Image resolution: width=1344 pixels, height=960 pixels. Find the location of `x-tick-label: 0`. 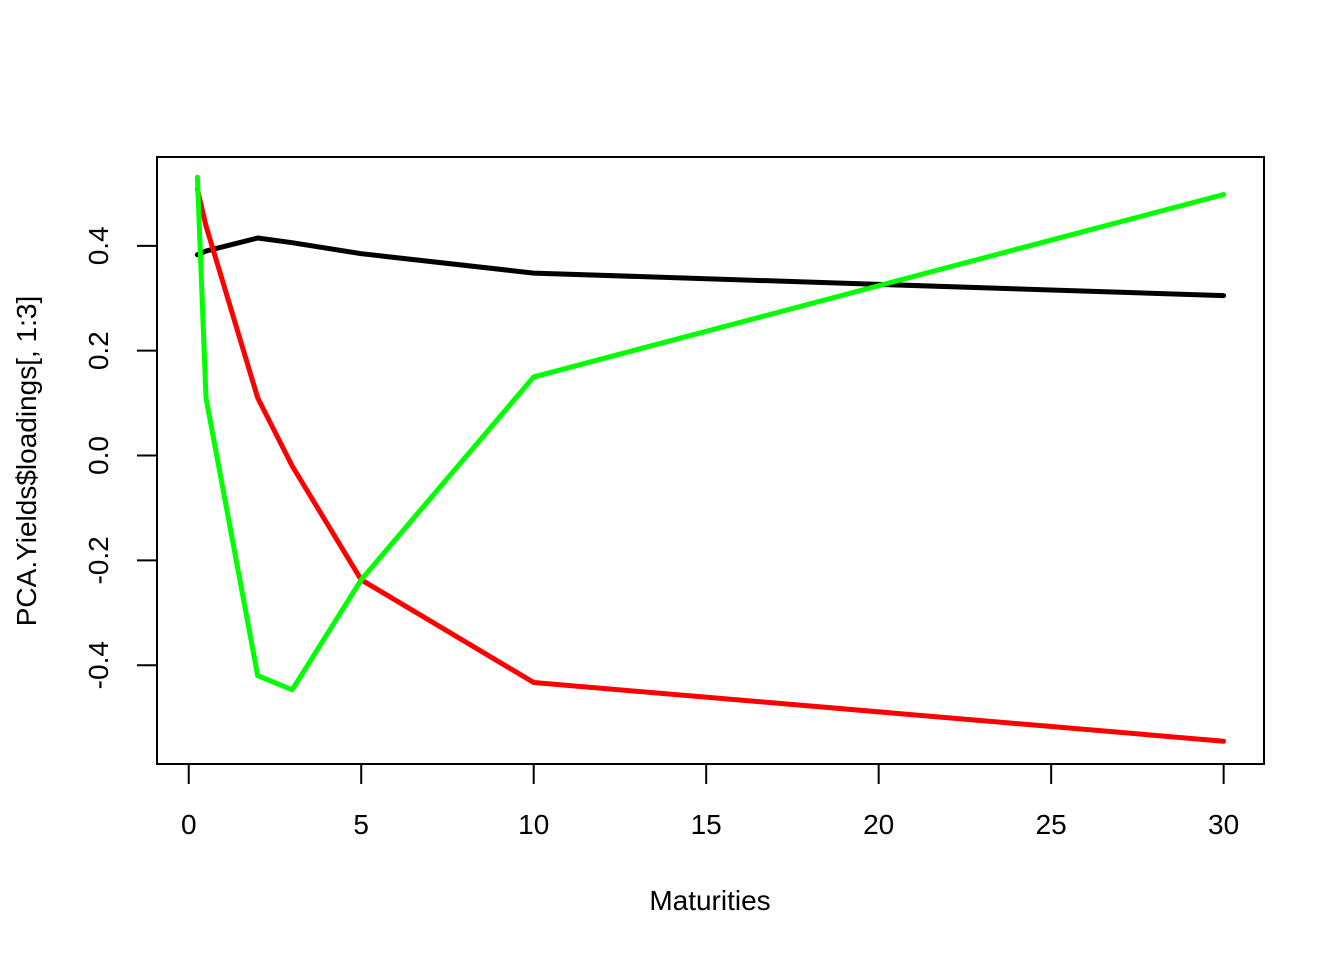

x-tick-label: 0 is located at coordinates (189, 824).